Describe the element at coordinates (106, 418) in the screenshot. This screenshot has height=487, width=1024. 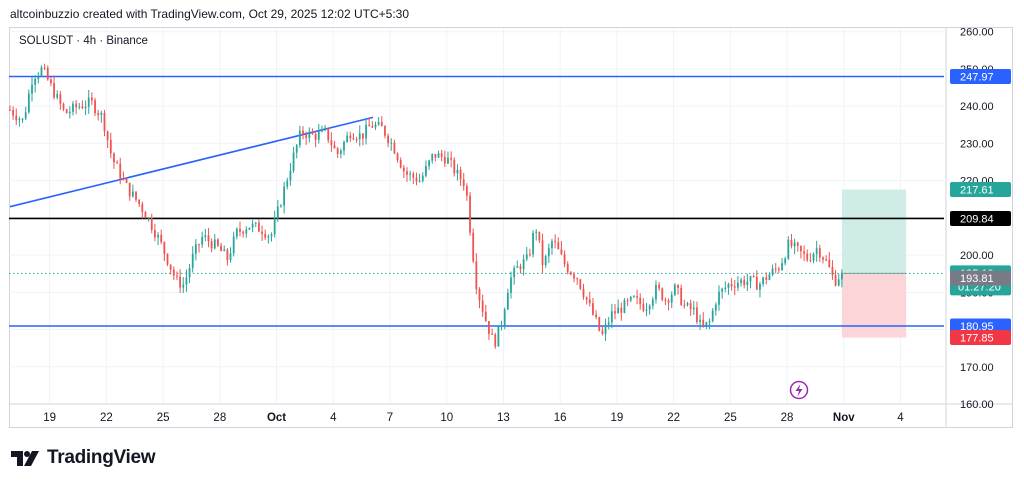
I see `time-tick-label: 22` at that location.